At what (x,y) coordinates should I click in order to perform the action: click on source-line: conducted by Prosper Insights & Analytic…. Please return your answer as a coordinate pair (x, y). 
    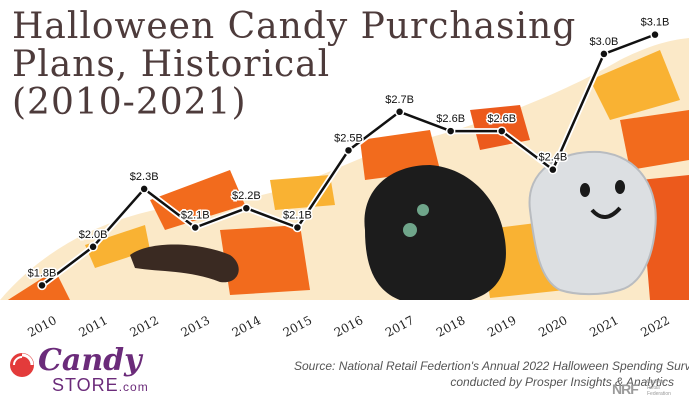
    Looking at the image, I should click on (562, 382).